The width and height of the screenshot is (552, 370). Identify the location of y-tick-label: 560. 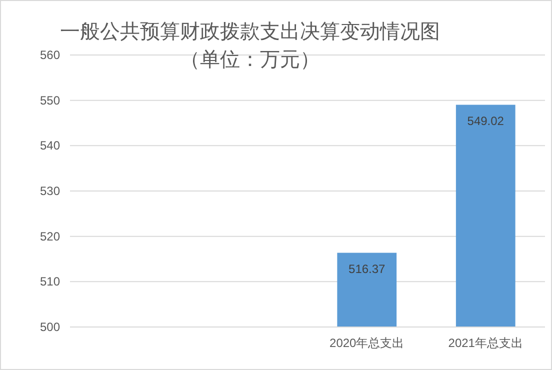
(50, 55).